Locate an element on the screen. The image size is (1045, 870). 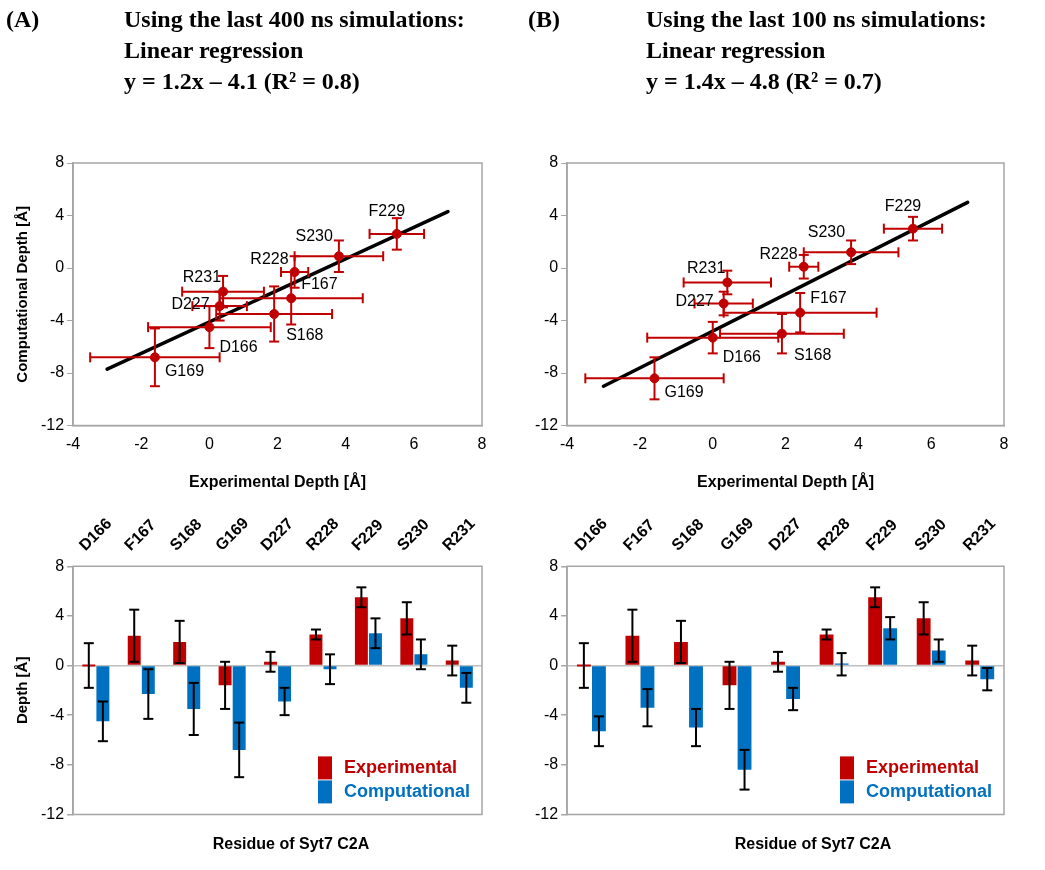
text: (A) is located at coordinates (23, 19).